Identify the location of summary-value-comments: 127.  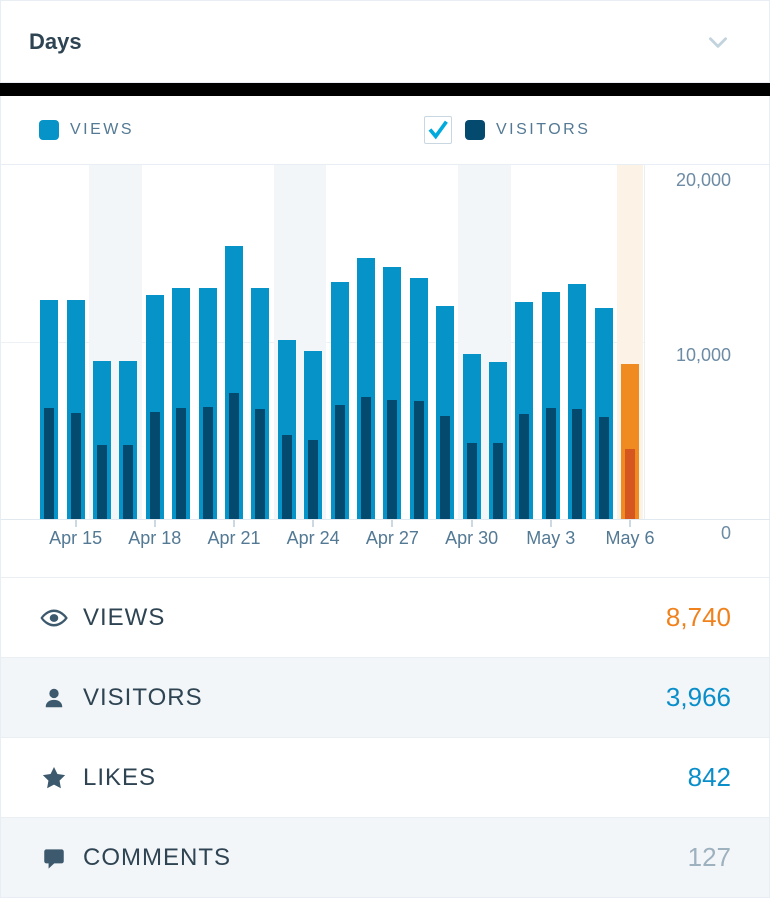
(709, 857).